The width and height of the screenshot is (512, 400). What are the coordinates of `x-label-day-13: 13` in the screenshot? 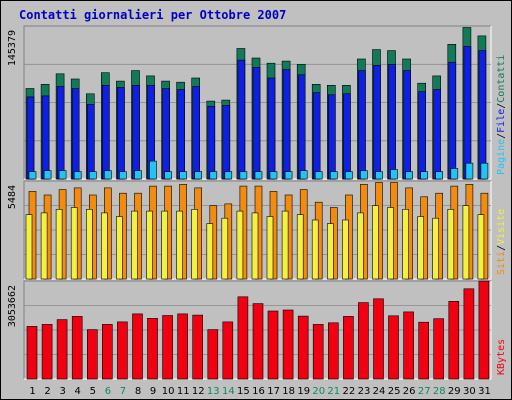 It's located at (213, 391).